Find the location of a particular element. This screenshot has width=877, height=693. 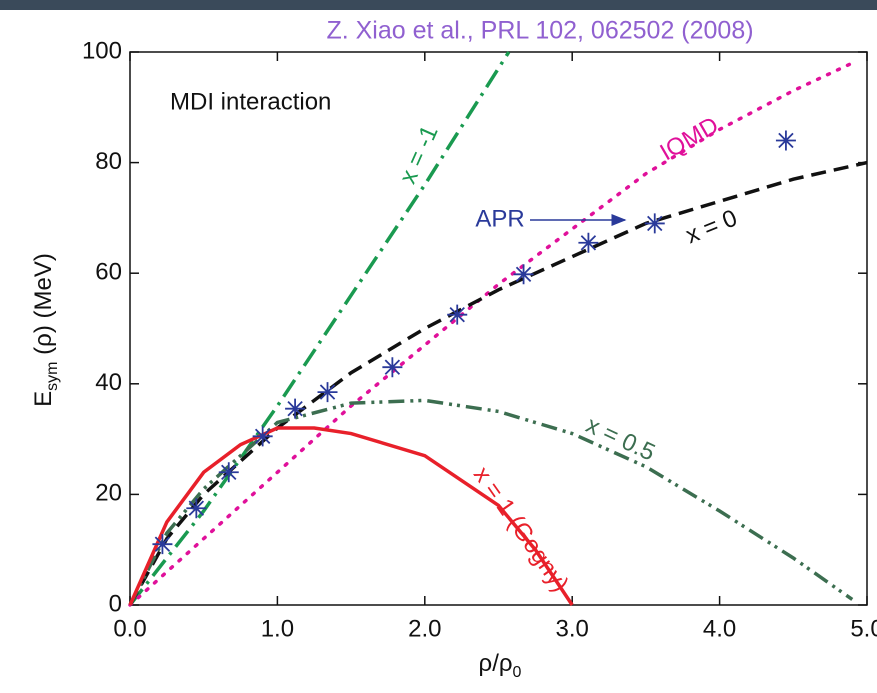

x-label-main: ρ/ρ is located at coordinates (496, 663).